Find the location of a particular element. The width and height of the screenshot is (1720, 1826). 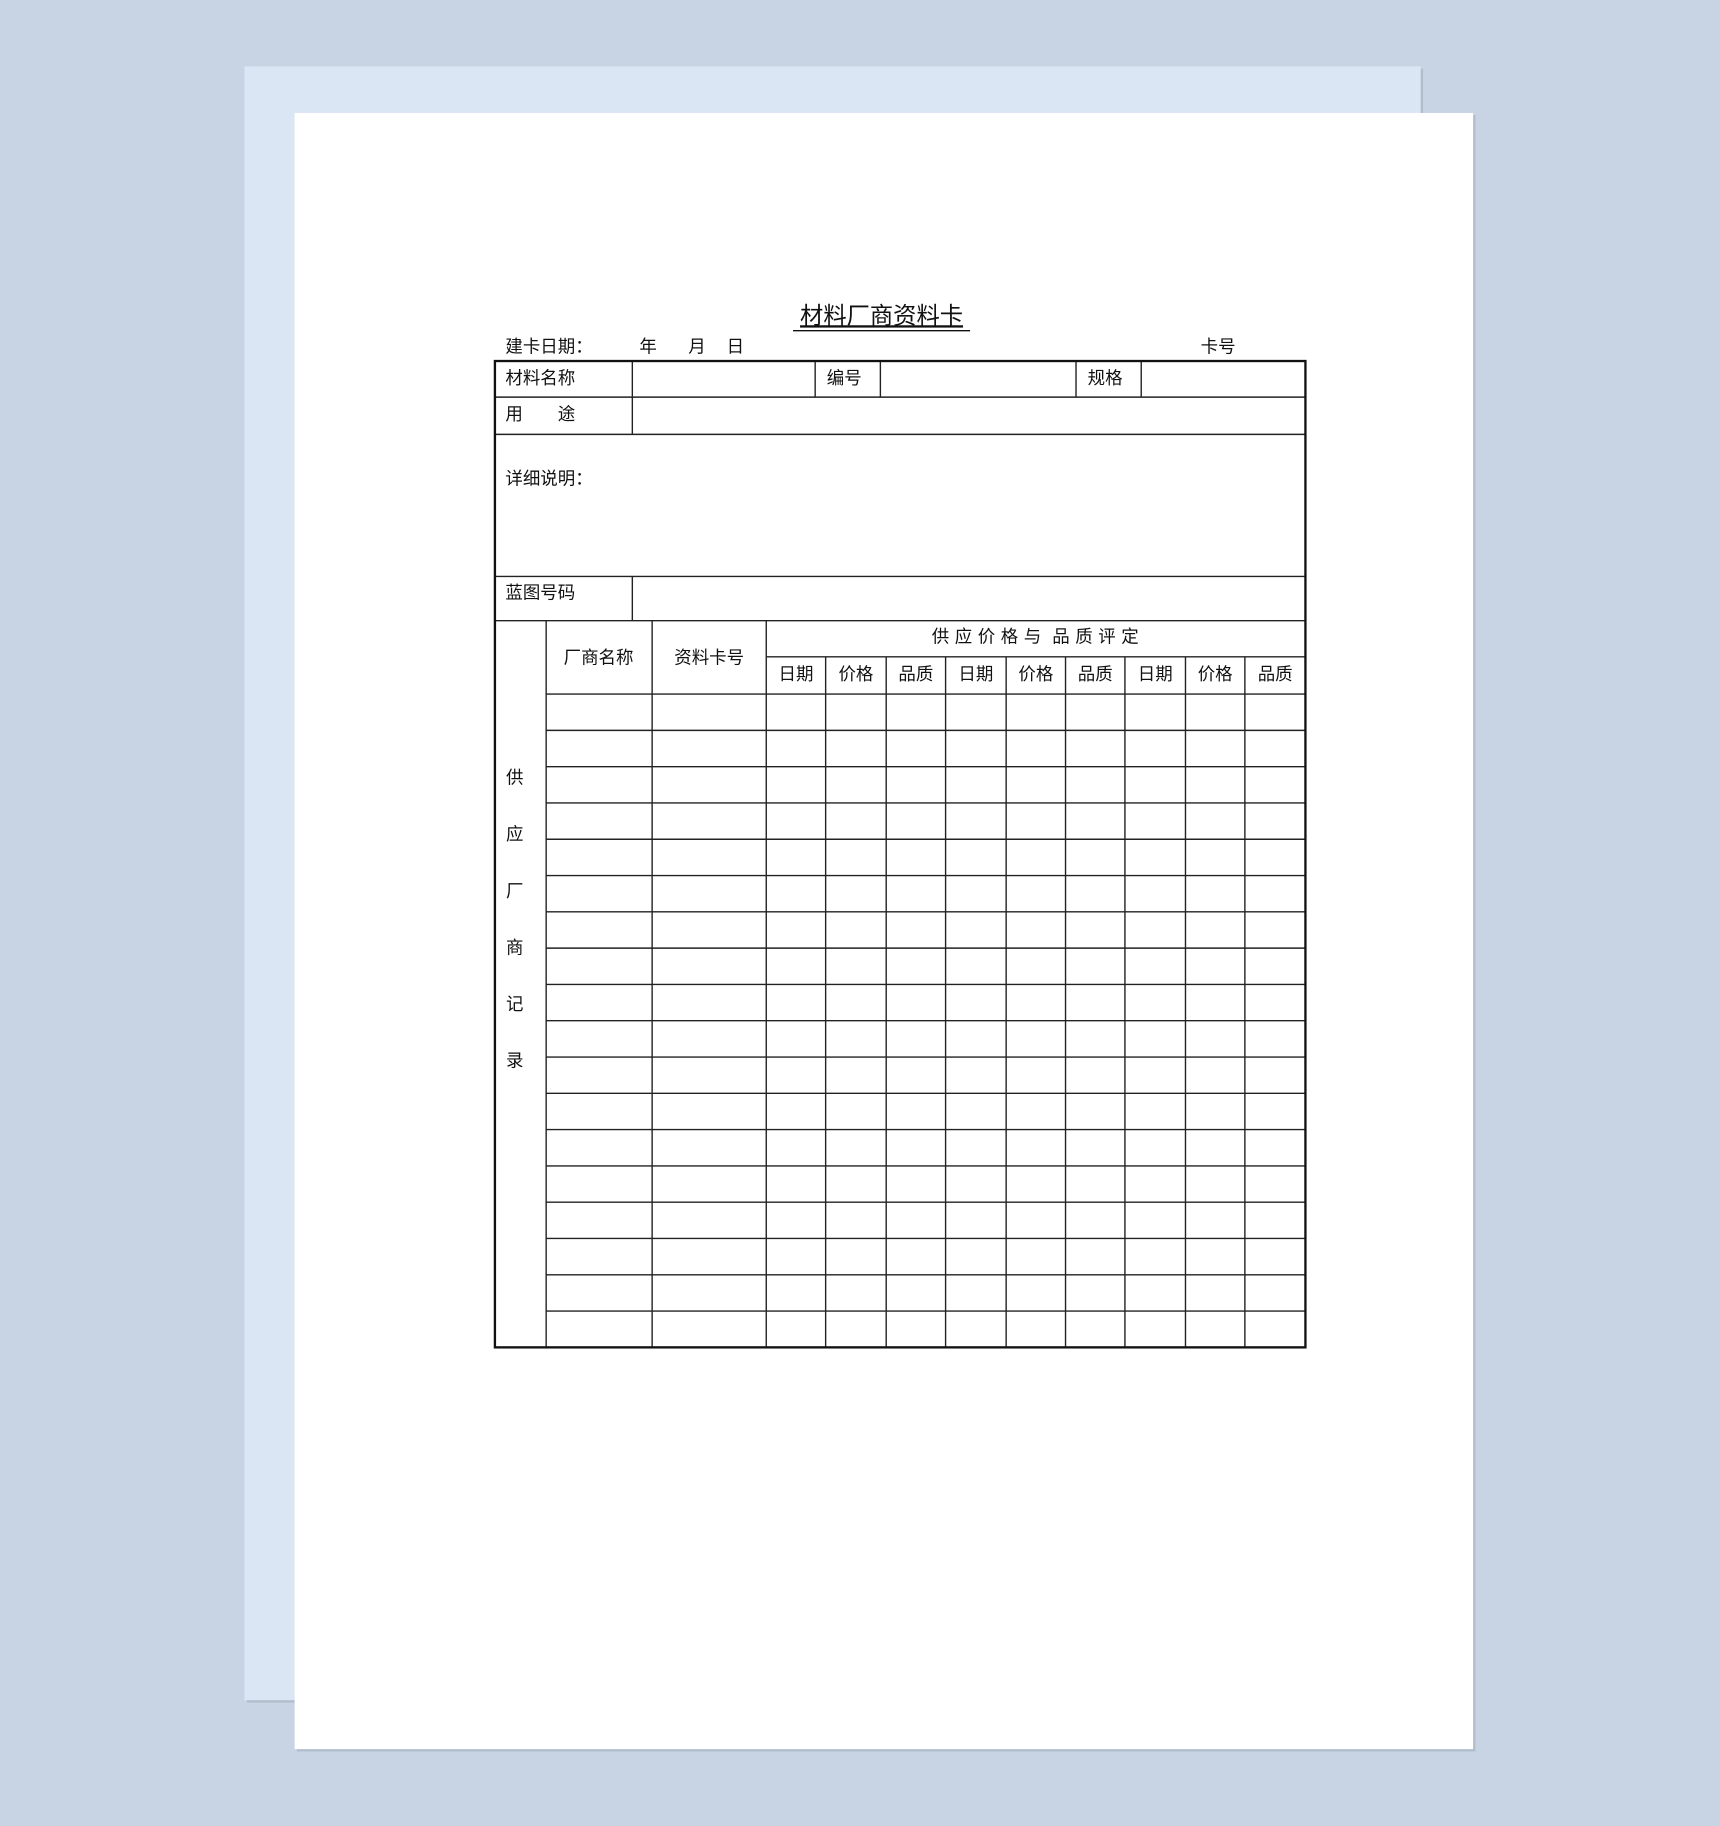

cell-label: 详细说明： is located at coordinates (548, 479).